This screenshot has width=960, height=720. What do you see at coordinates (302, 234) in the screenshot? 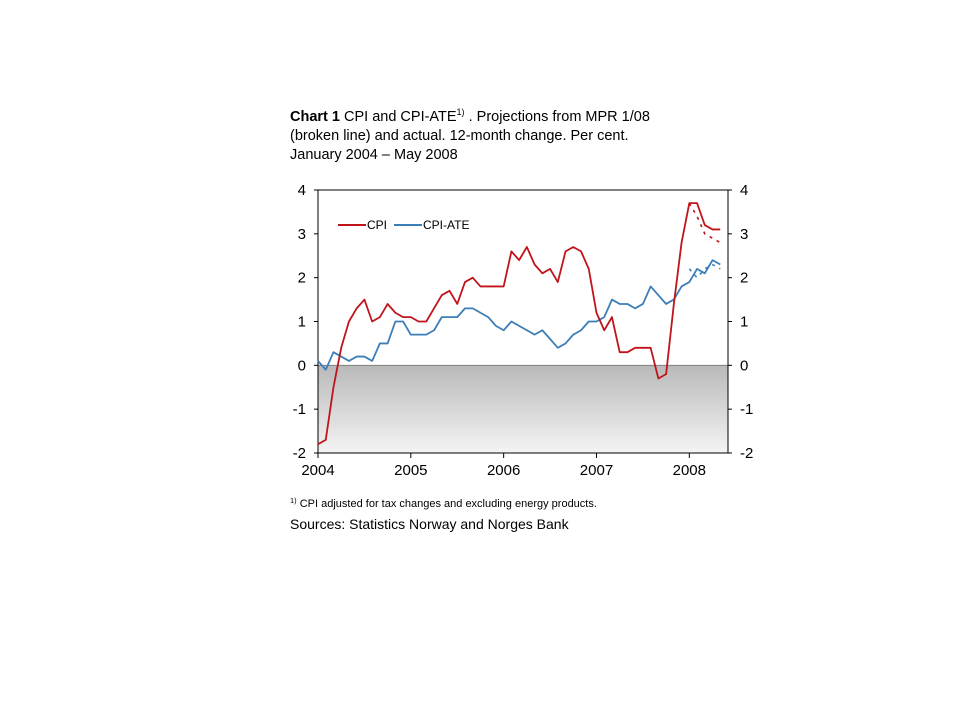
I see `y-tick-label-left: 3` at bounding box center [302, 234].